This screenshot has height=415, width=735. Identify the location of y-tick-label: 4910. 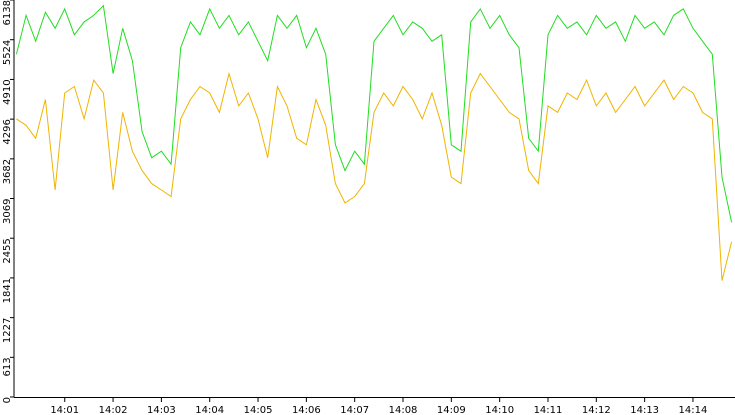
(7, 91).